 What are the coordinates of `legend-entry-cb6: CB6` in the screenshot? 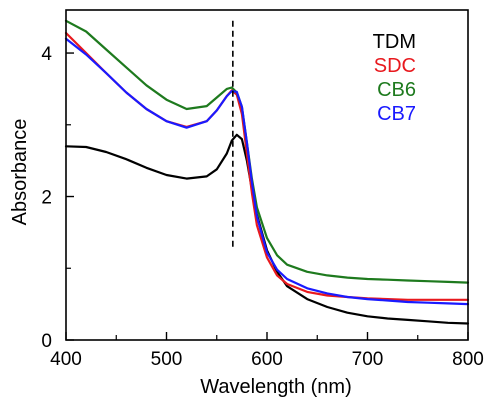 It's located at (396, 90).